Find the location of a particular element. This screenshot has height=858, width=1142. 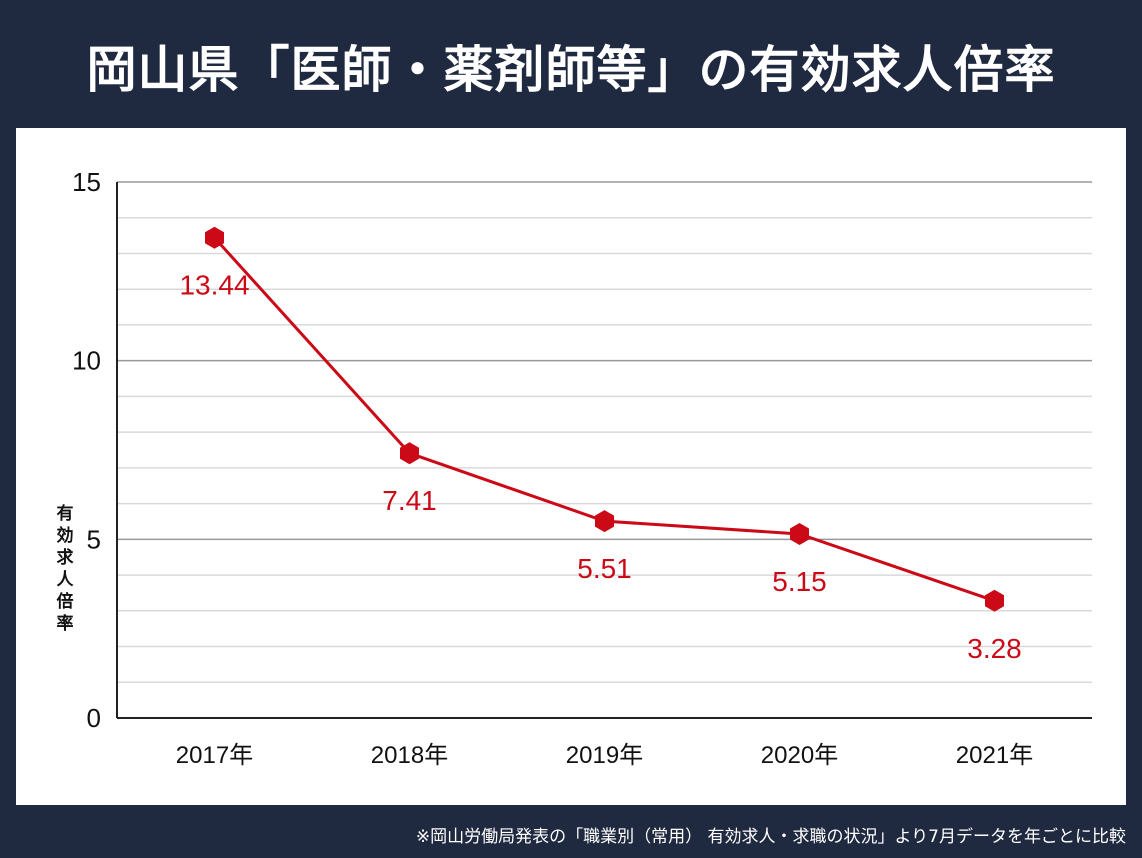

x-tick-label: 2018年 is located at coordinates (409, 755).